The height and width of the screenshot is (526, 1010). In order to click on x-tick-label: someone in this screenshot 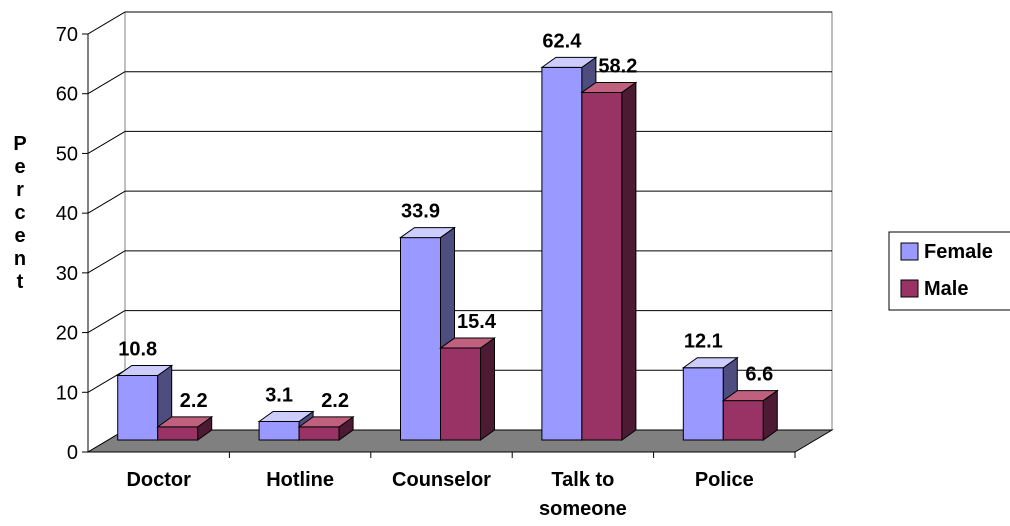, I will do `click(583, 509)`.